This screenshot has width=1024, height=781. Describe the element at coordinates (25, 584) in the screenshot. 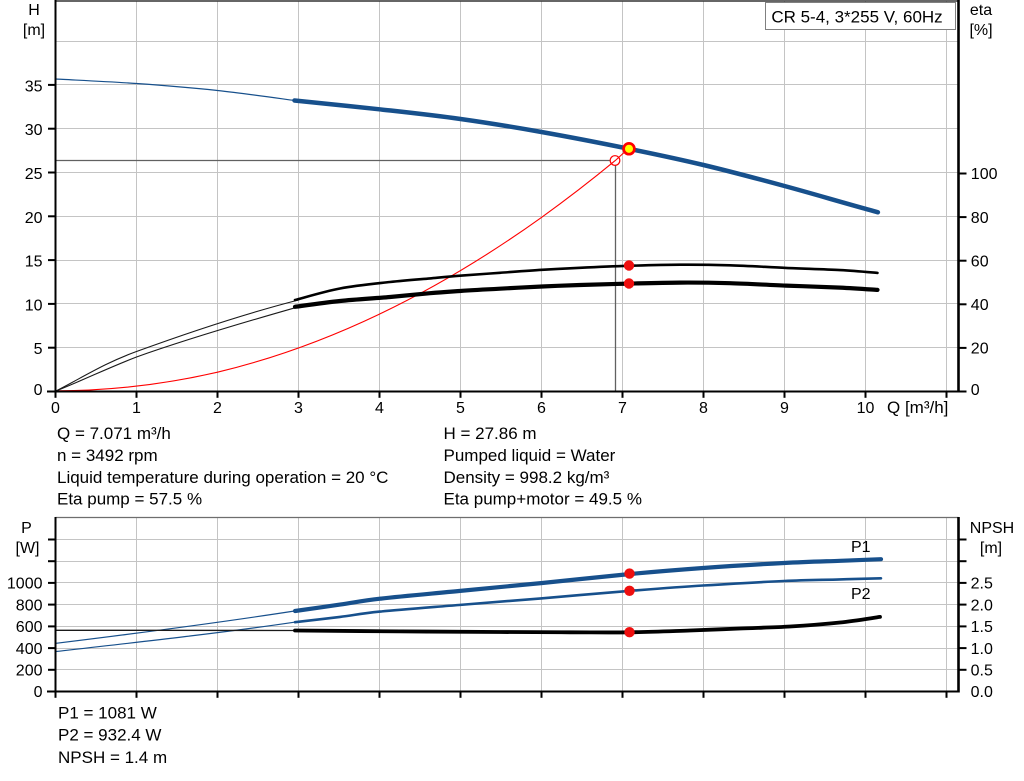

I see `svg-text: 1000` at that location.